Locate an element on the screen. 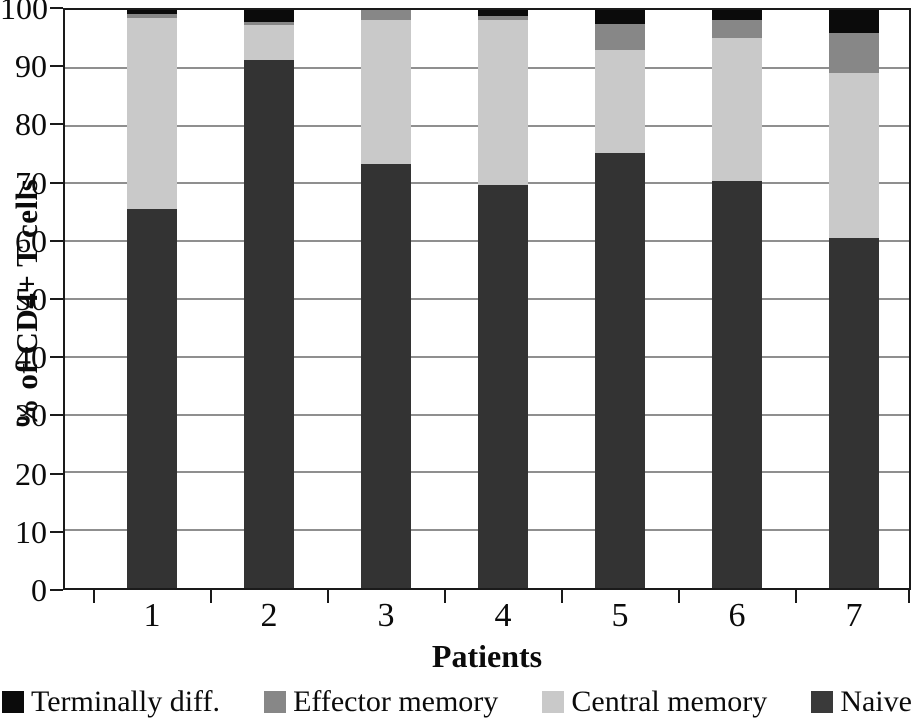  bar-patient-1-segment-naive is located at coordinates (152, 398).